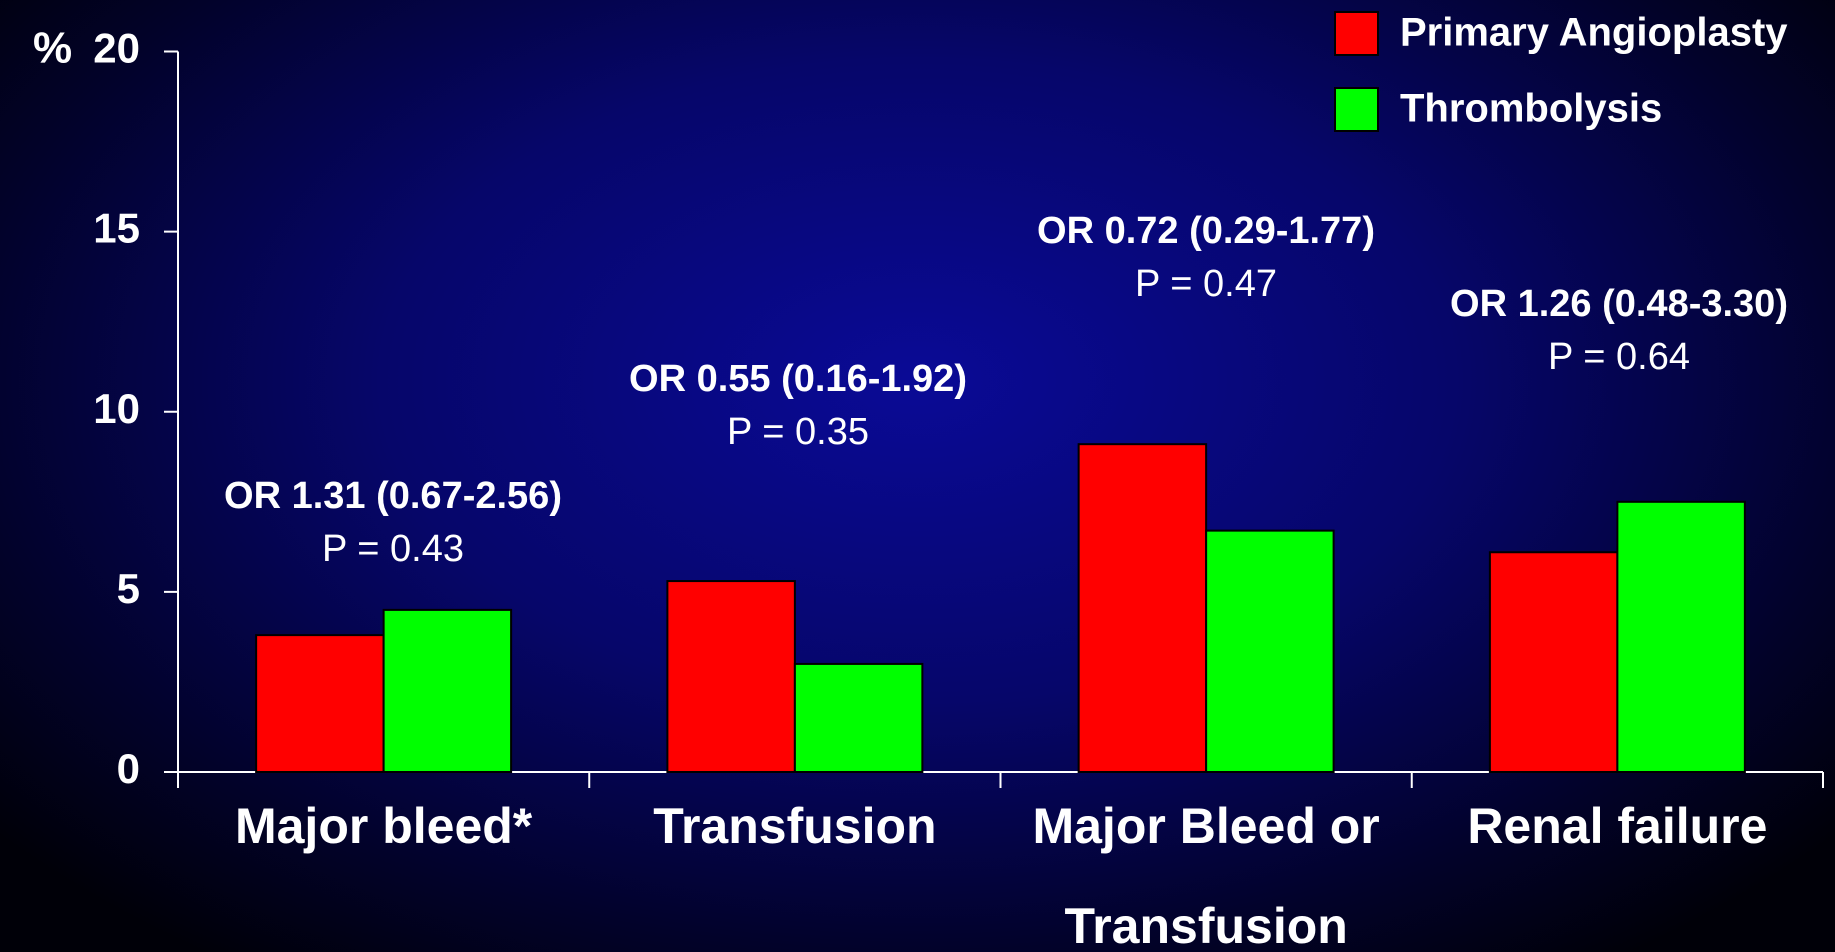 The image size is (1835, 952). I want to click on p-value: P = 0.47, so click(1206, 284).